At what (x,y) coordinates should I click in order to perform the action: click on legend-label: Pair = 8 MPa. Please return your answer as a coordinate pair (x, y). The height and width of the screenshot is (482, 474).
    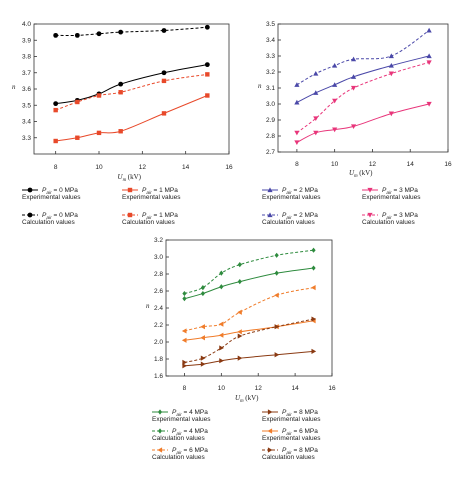
    Looking at the image, I should click on (300, 413).